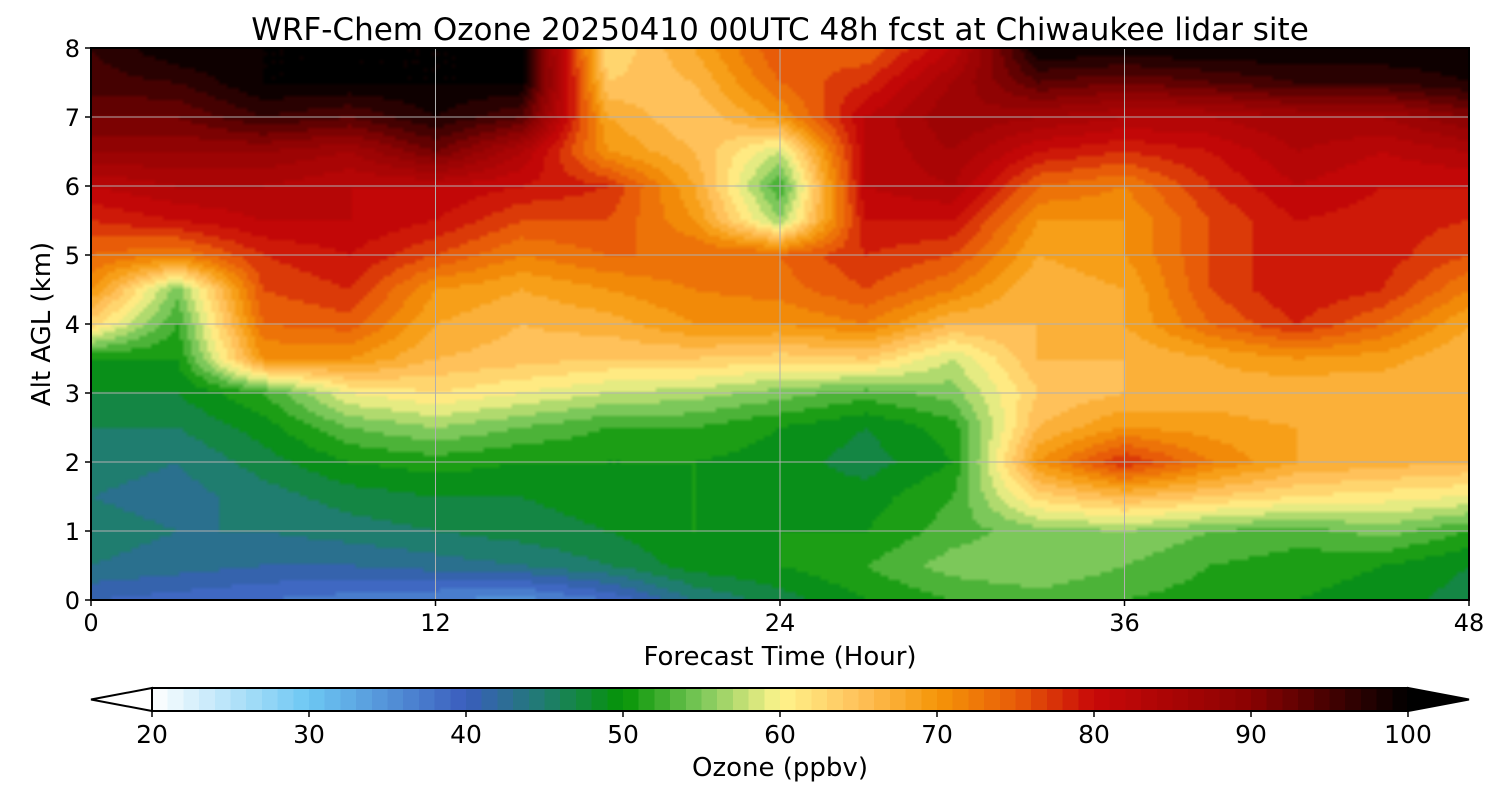 Image resolution: width=1500 pixels, height=800 pixels. What do you see at coordinates (42, 324) in the screenshot?
I see `y-axis-label: Alt AGL (km)` at bounding box center [42, 324].